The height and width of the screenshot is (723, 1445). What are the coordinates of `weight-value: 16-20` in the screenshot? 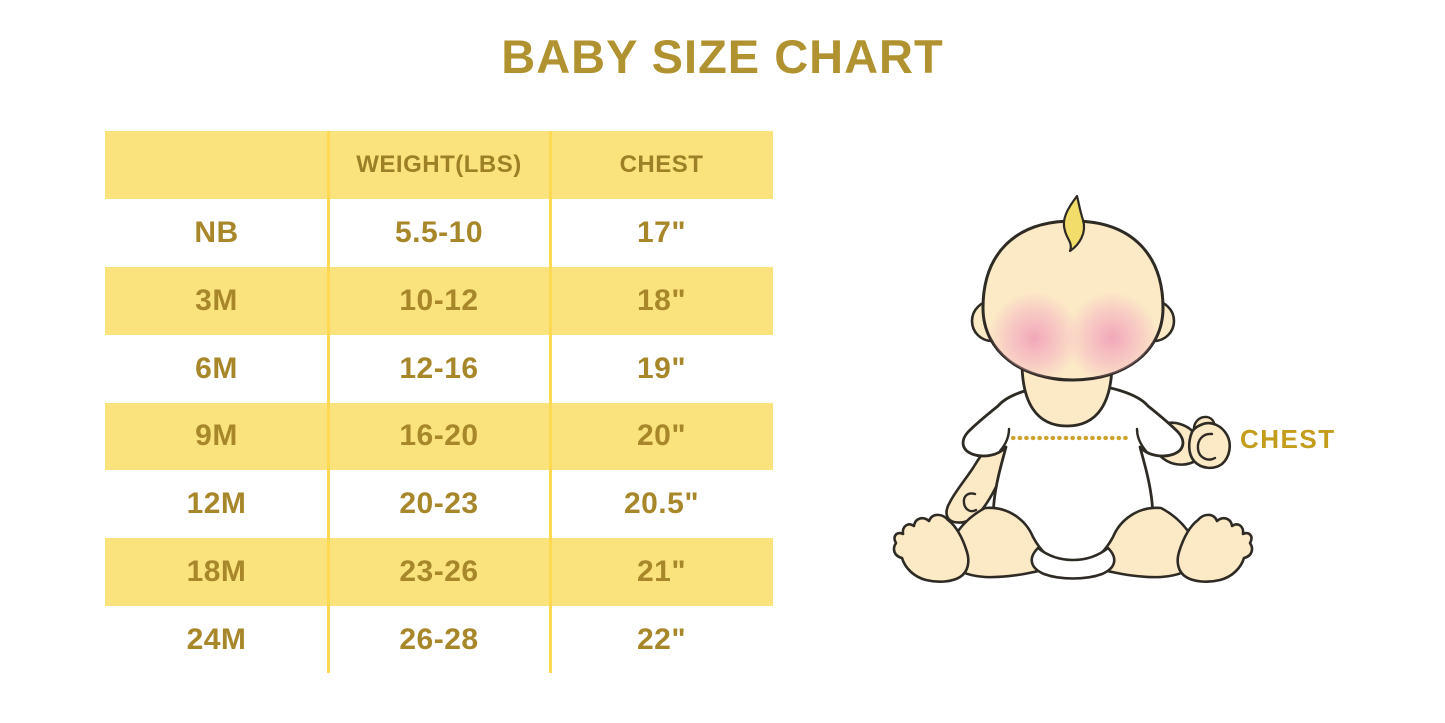 It's located at (439, 436).